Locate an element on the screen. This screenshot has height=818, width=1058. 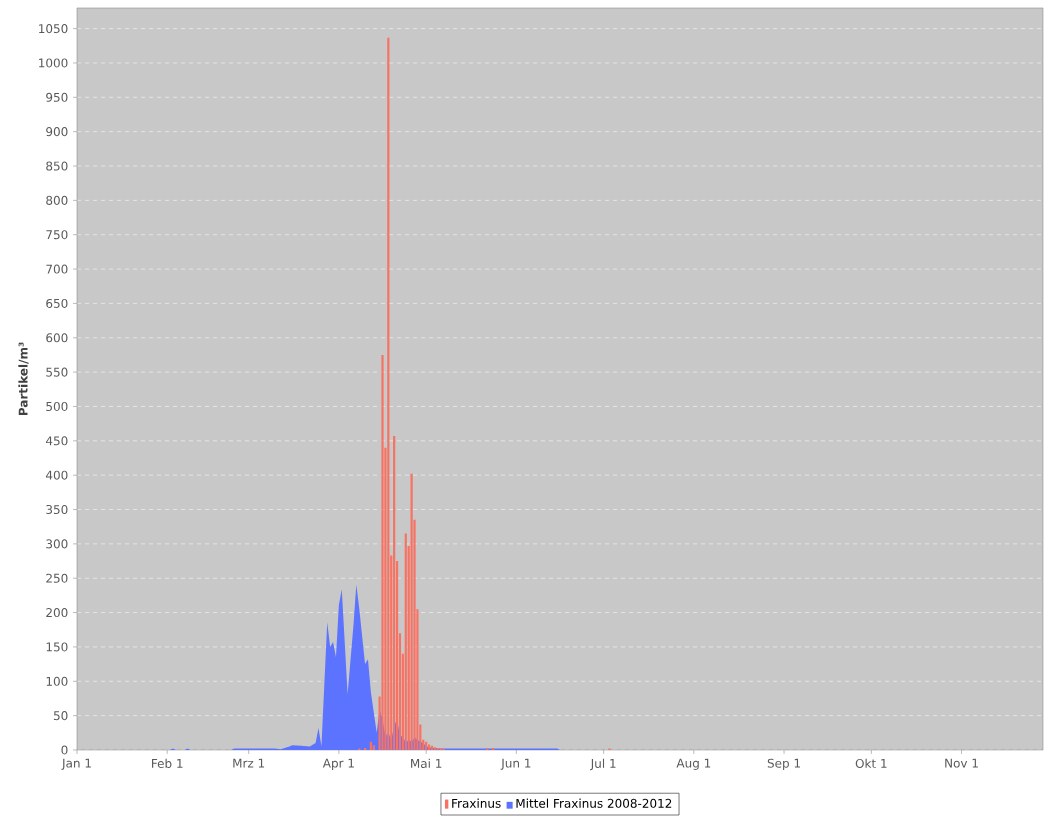
x-tick-label: Jul 1 is located at coordinates (603, 764).